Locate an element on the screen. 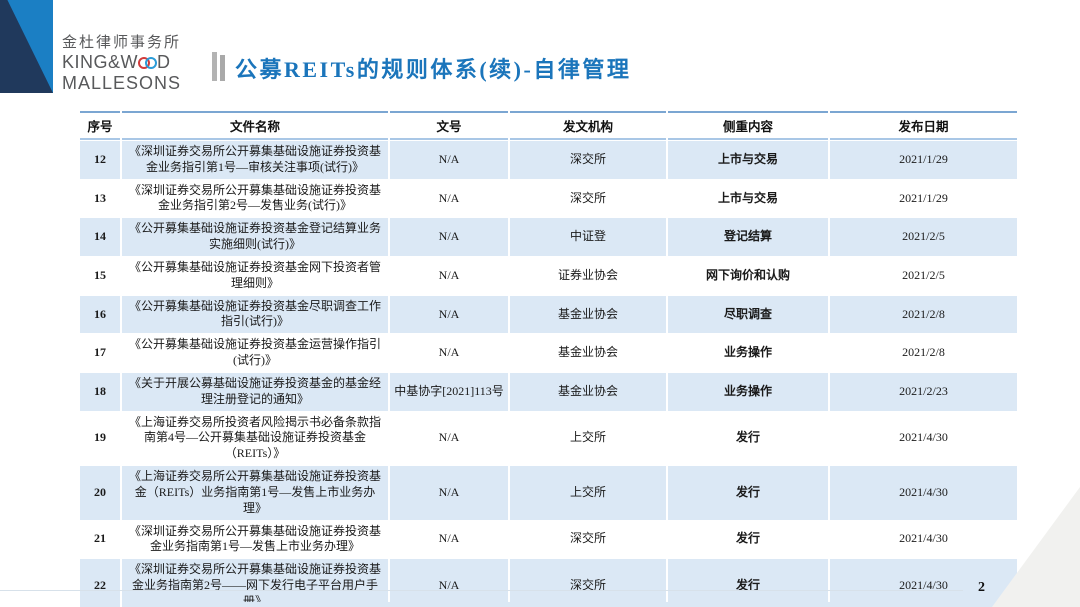 The width and height of the screenshot is (1080, 607). logo-english-name: KING&W D is located at coordinates (121, 62).